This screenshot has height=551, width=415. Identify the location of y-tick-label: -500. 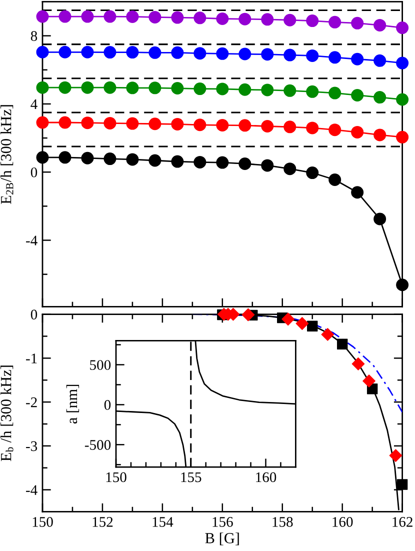
(97, 445).